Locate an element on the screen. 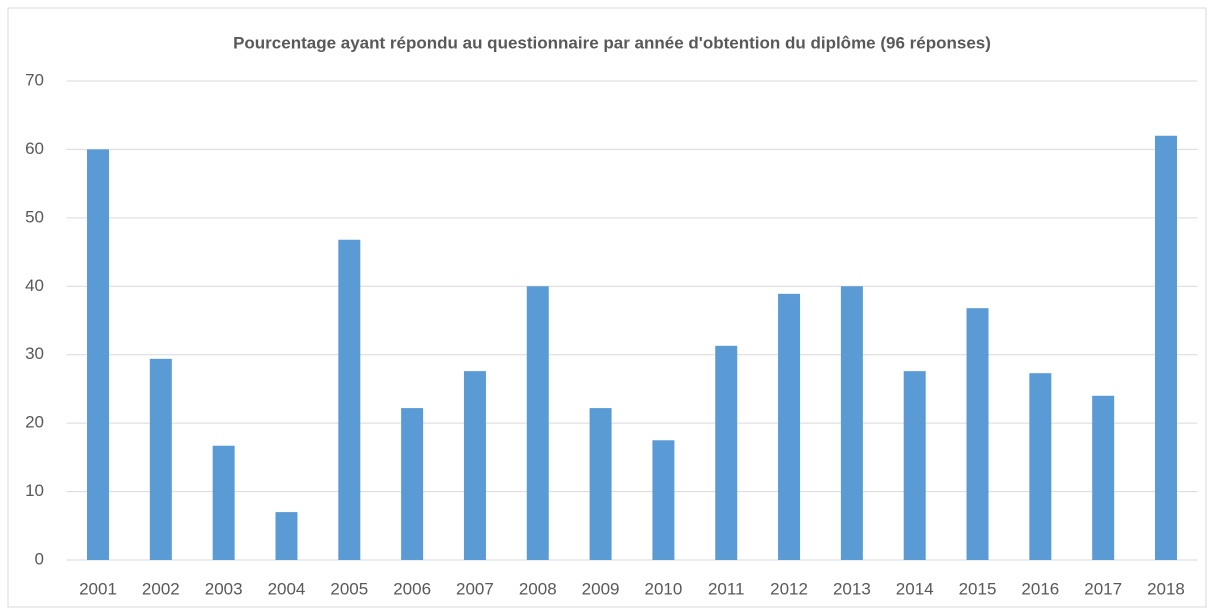  y-tick-label: 50 is located at coordinates (34, 216).